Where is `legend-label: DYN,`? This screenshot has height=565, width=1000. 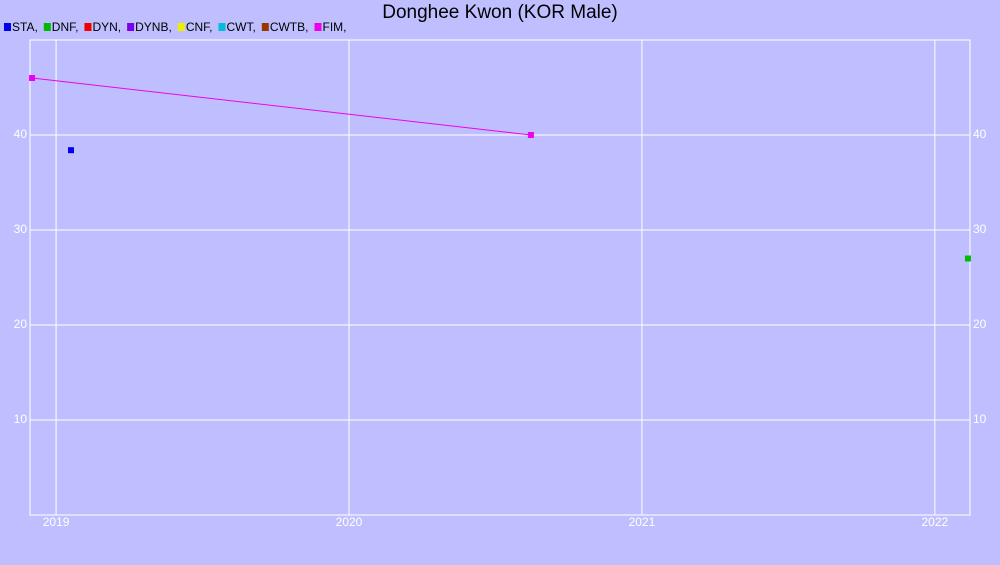 legend-label: DYN, is located at coordinates (106, 27).